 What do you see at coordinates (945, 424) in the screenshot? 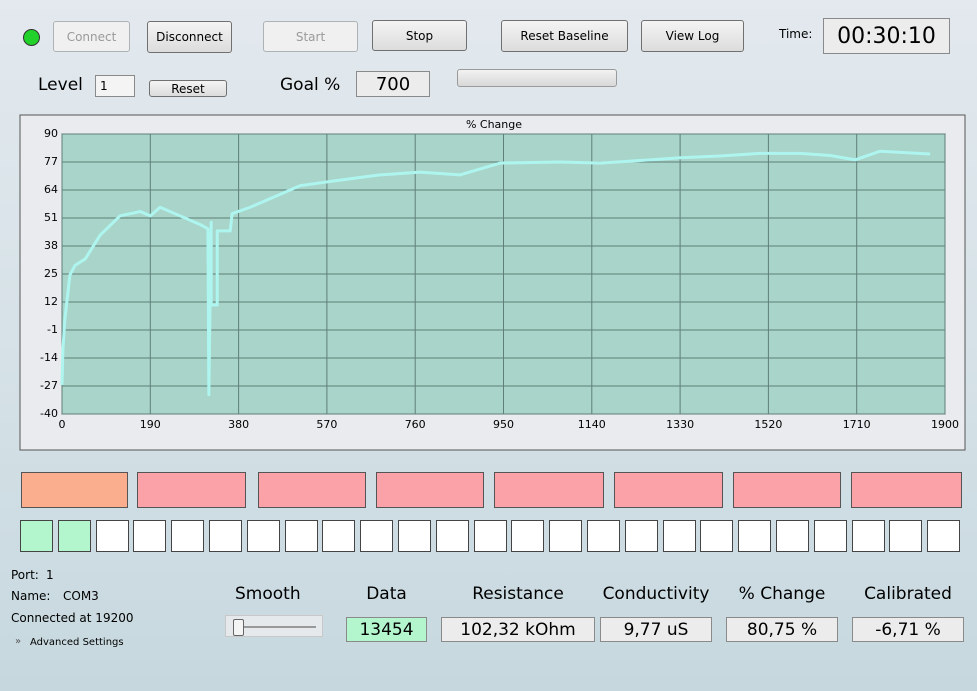
I see `x-tick-label: 1900` at bounding box center [945, 424].